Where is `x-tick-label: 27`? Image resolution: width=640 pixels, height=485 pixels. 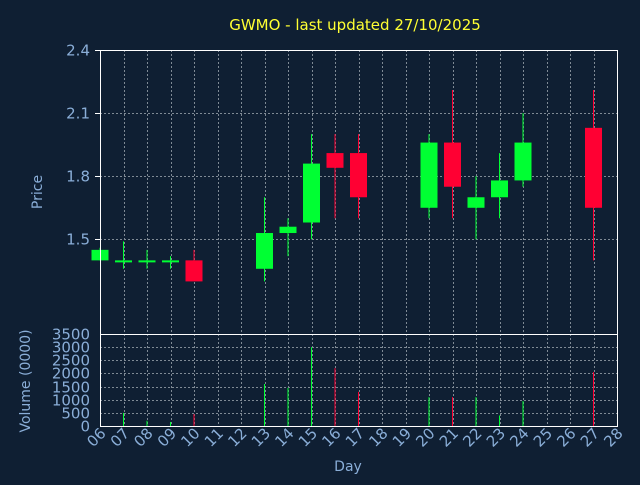 x-tick-label: 27 is located at coordinates (590, 437).